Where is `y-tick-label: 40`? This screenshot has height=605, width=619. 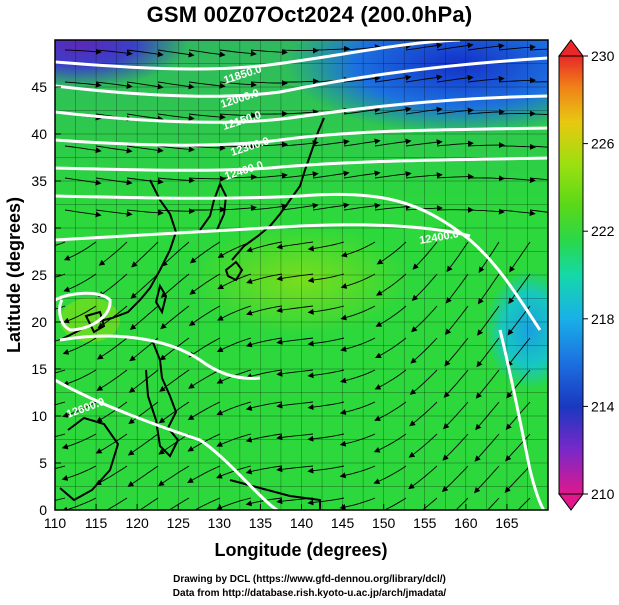
y-tick-label: 40 is located at coordinates (39, 134).